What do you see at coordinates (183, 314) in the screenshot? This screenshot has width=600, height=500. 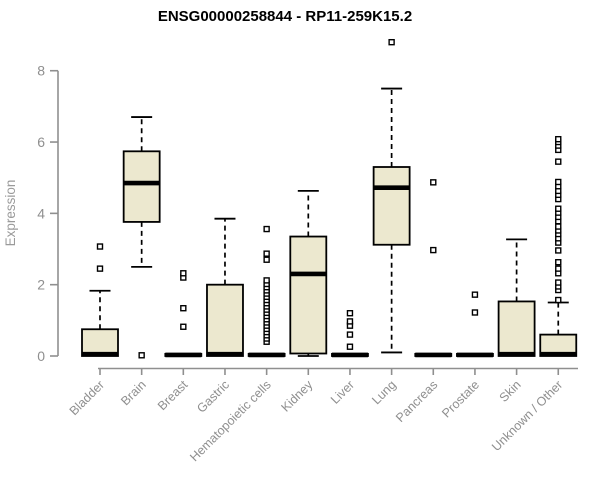 I see `box-breast` at bounding box center [183, 314].